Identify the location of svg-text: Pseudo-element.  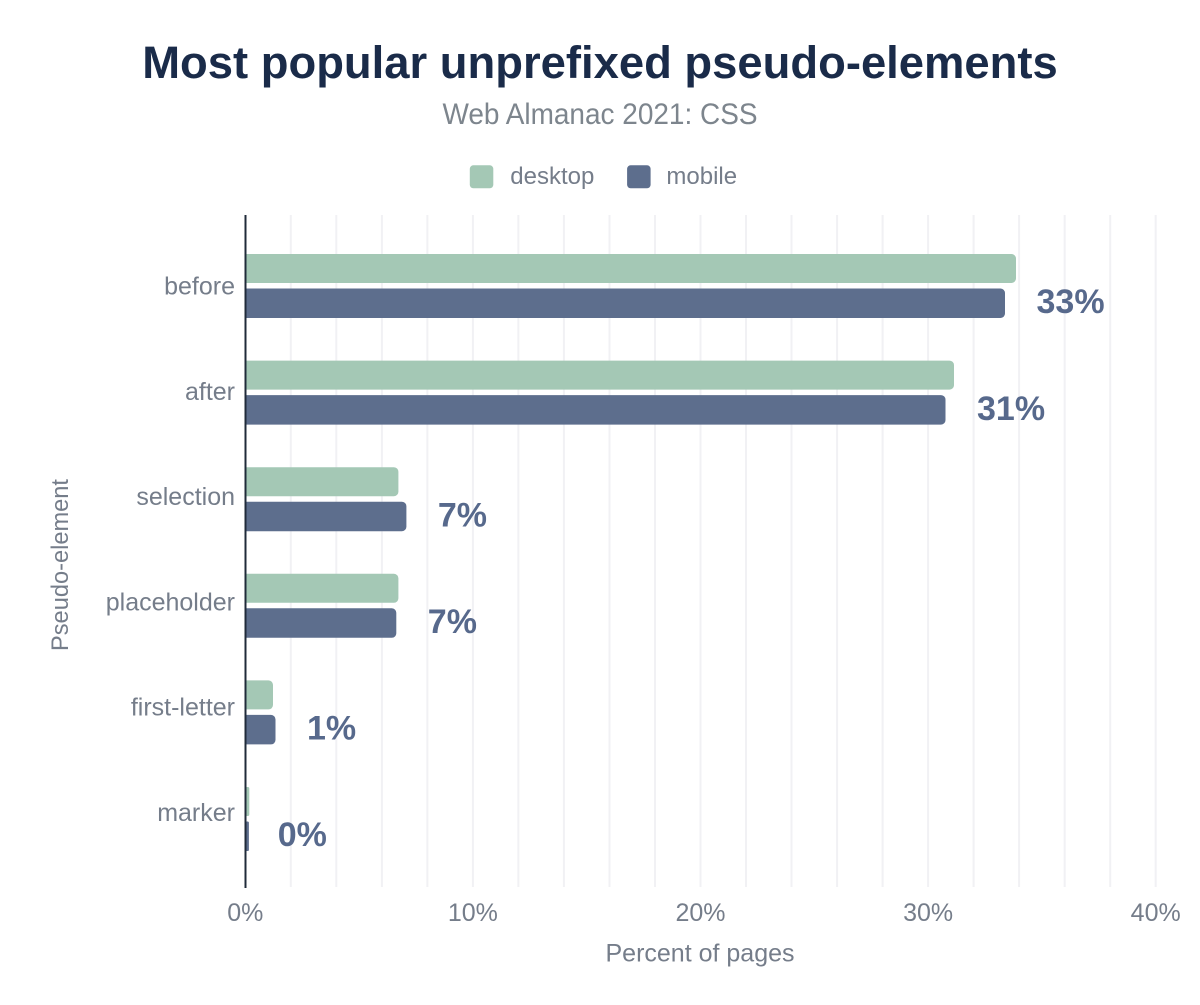
(60, 565).